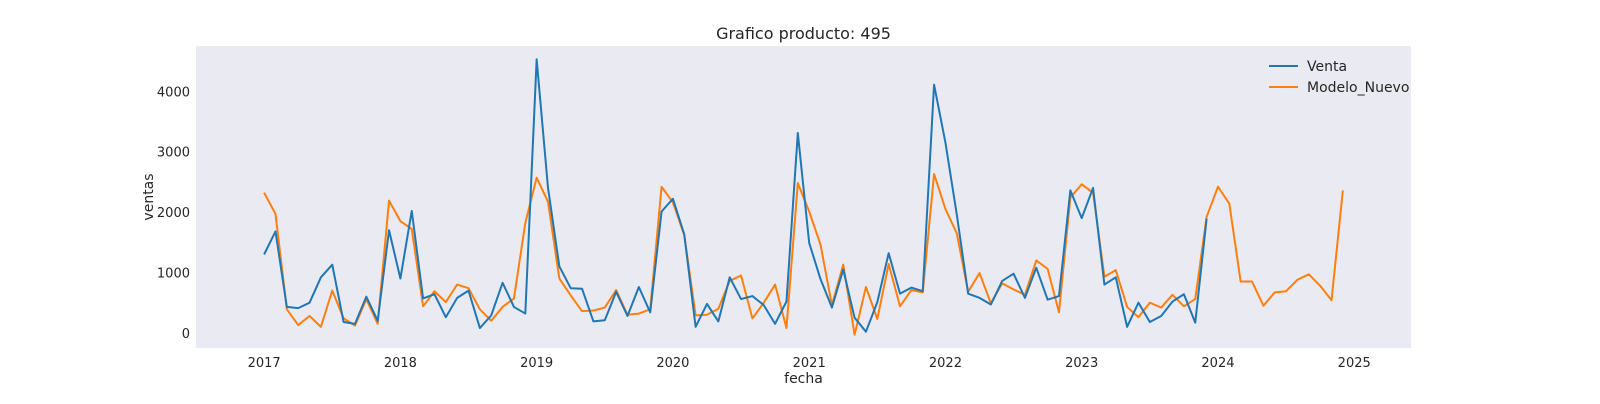 This screenshot has height=404, width=1600. Describe the element at coordinates (1081, 363) in the screenshot. I see `x-tick-label: 2023` at that location.